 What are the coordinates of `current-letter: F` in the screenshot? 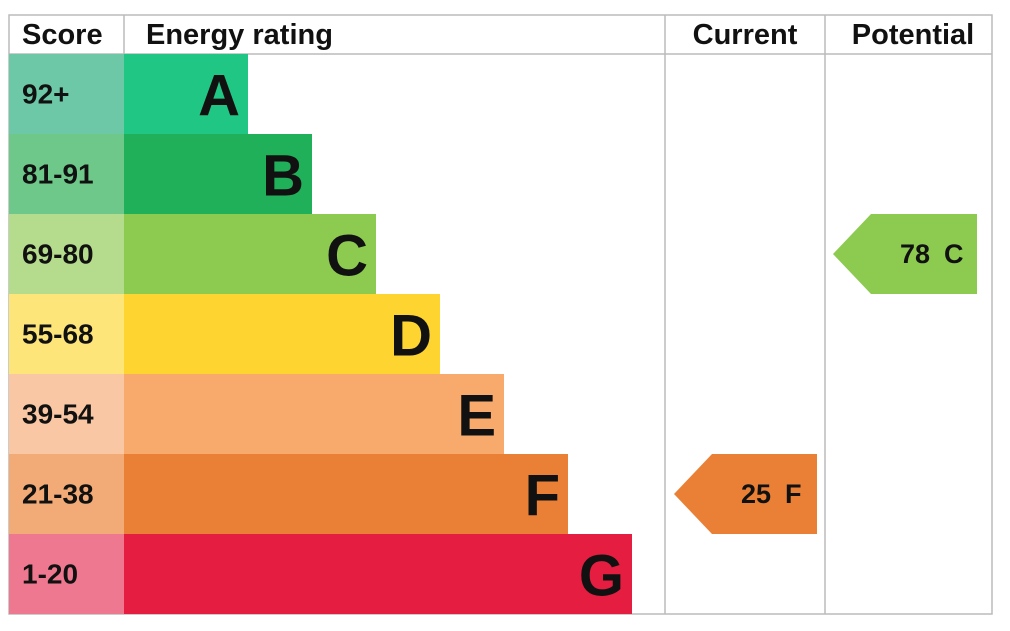 It's located at (793, 494).